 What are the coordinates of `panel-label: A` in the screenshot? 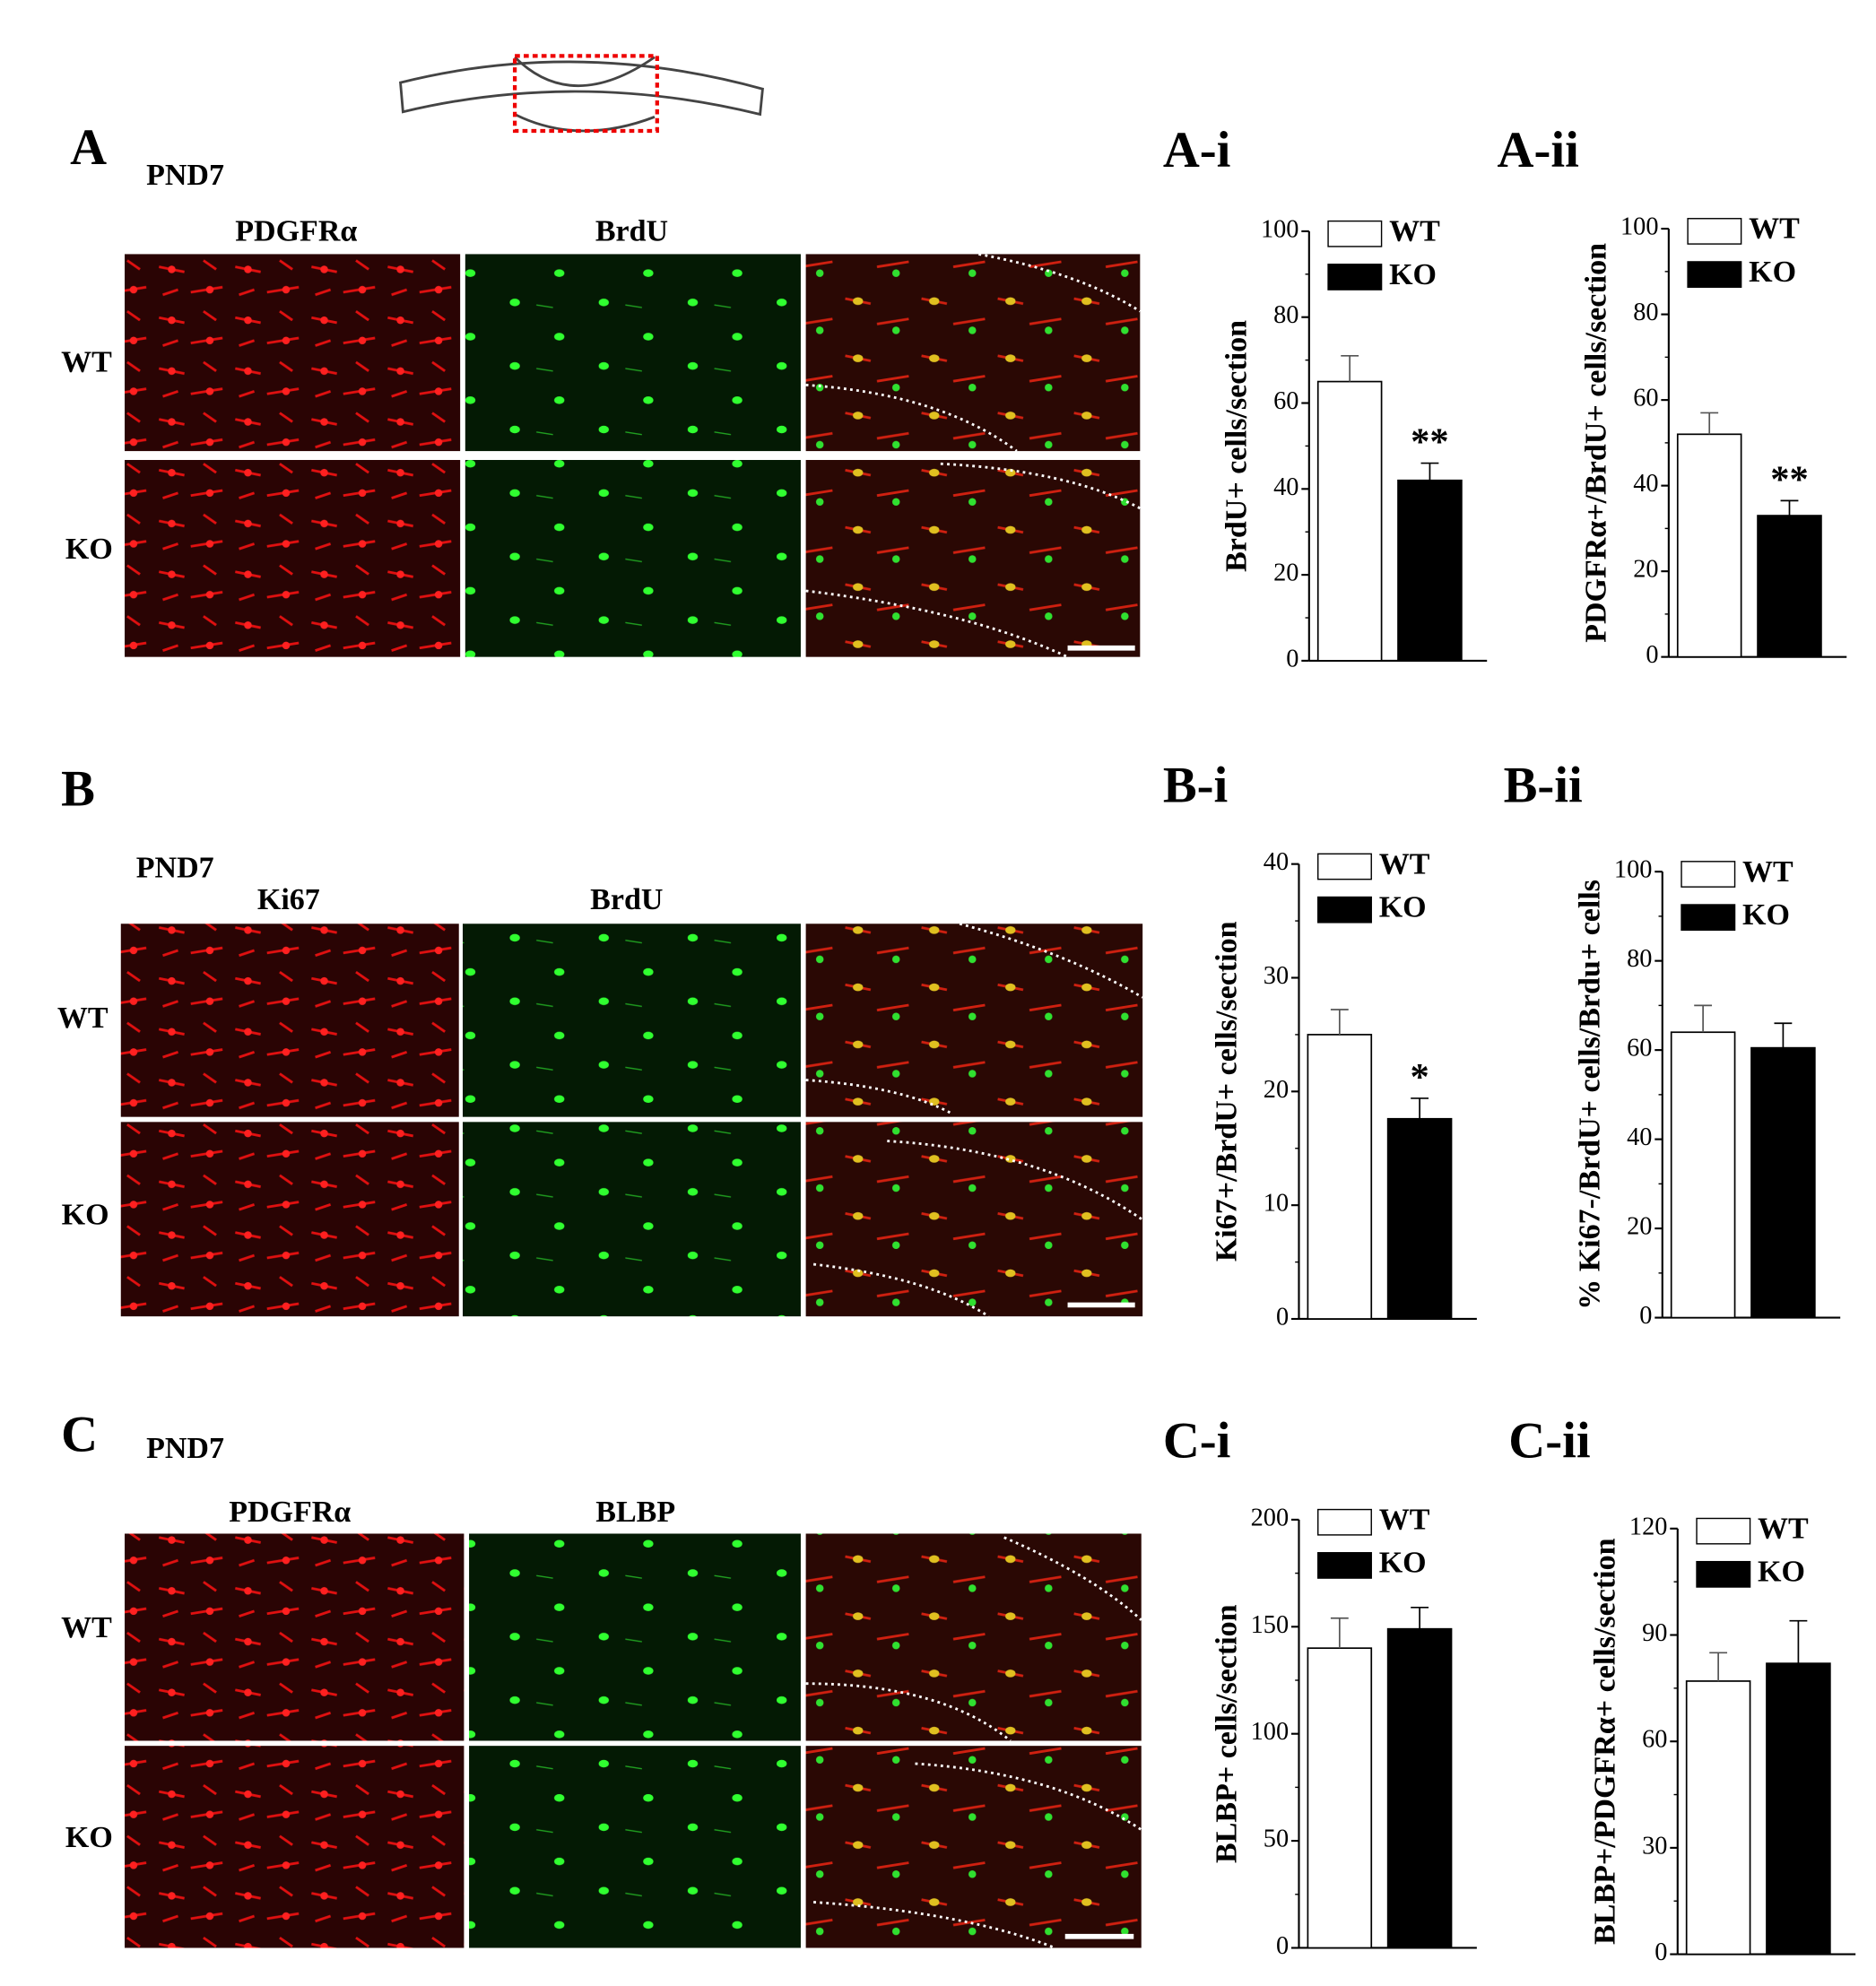 It's located at (88, 147).